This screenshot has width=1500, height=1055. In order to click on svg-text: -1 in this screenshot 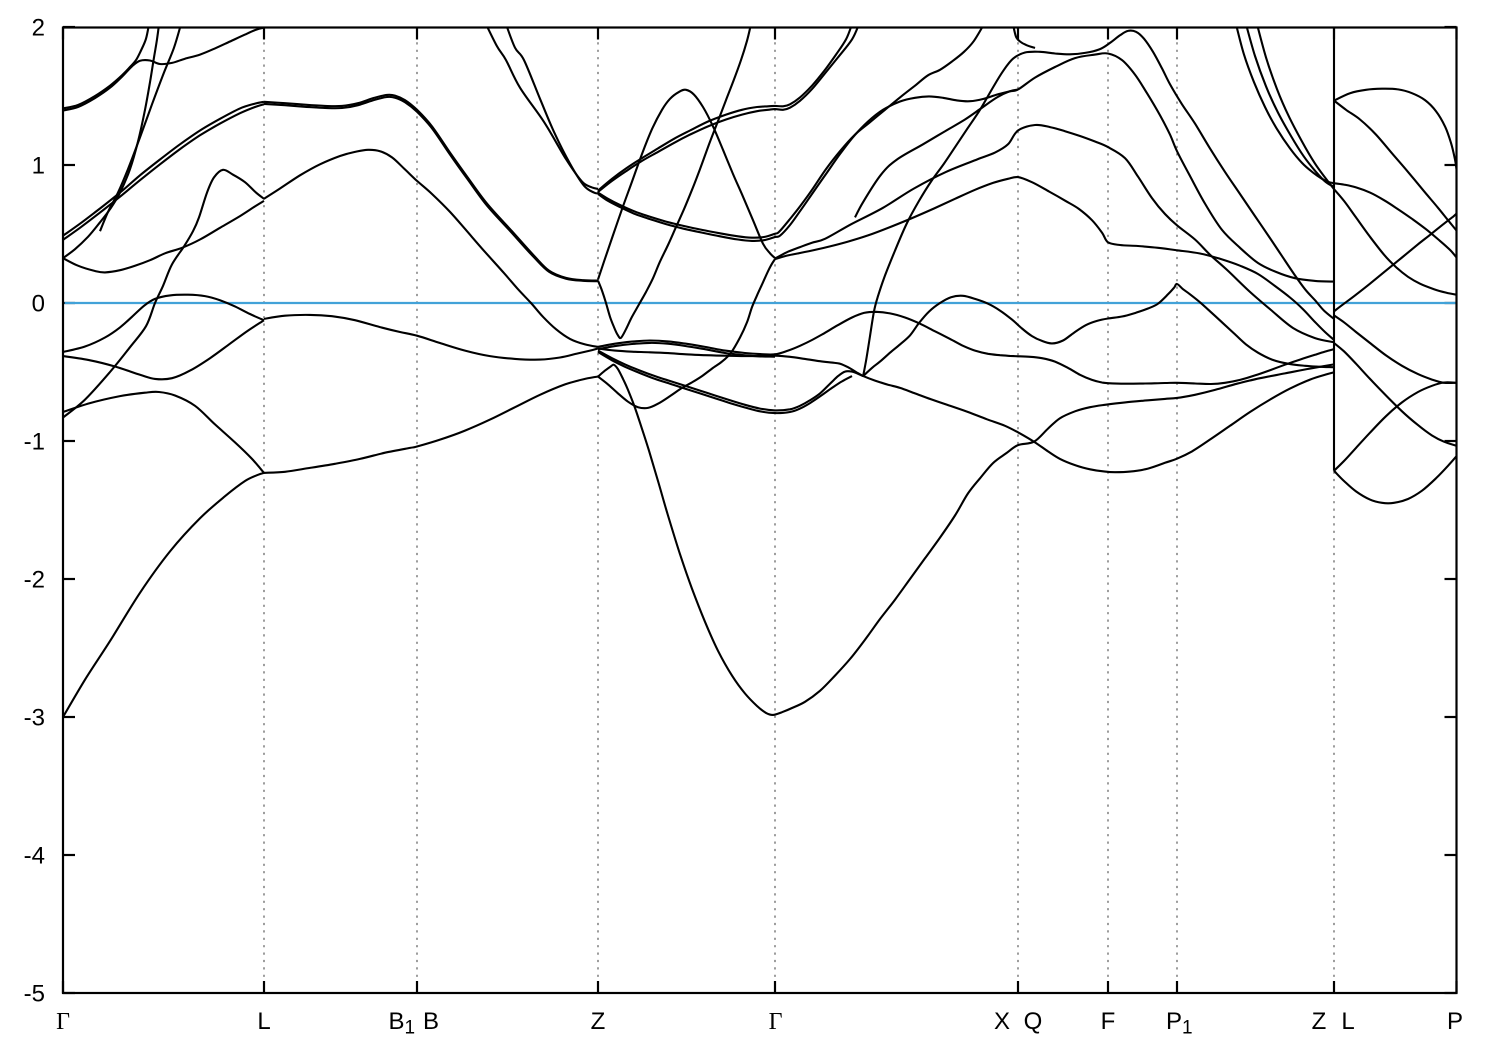, I will do `click(34, 442)`.